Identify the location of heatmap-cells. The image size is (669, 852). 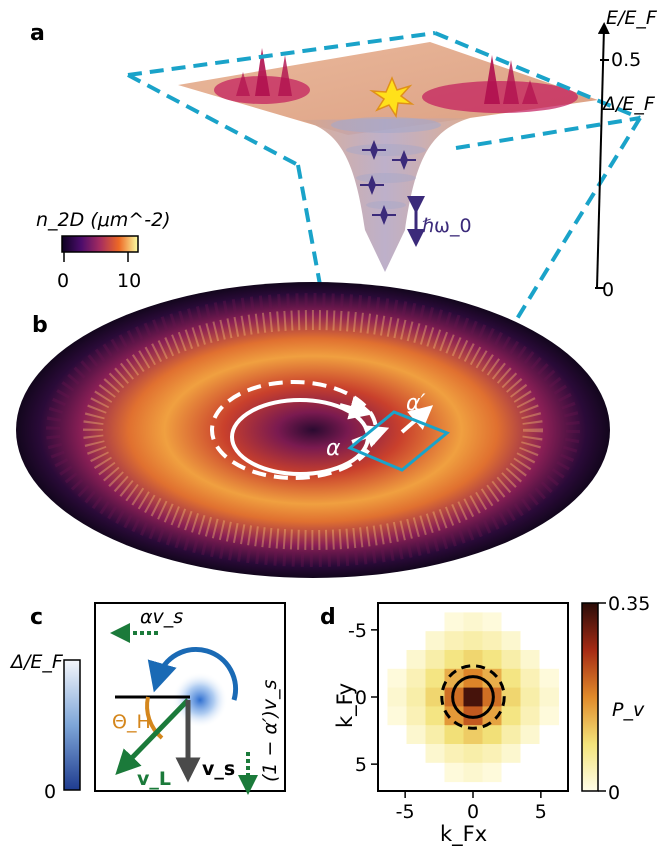
(473, 697).